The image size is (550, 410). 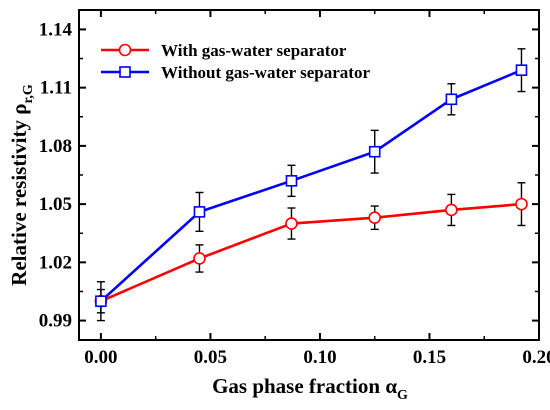 I want to click on x-axis-title-main: Gas phase fraction α, so click(x=304, y=386).